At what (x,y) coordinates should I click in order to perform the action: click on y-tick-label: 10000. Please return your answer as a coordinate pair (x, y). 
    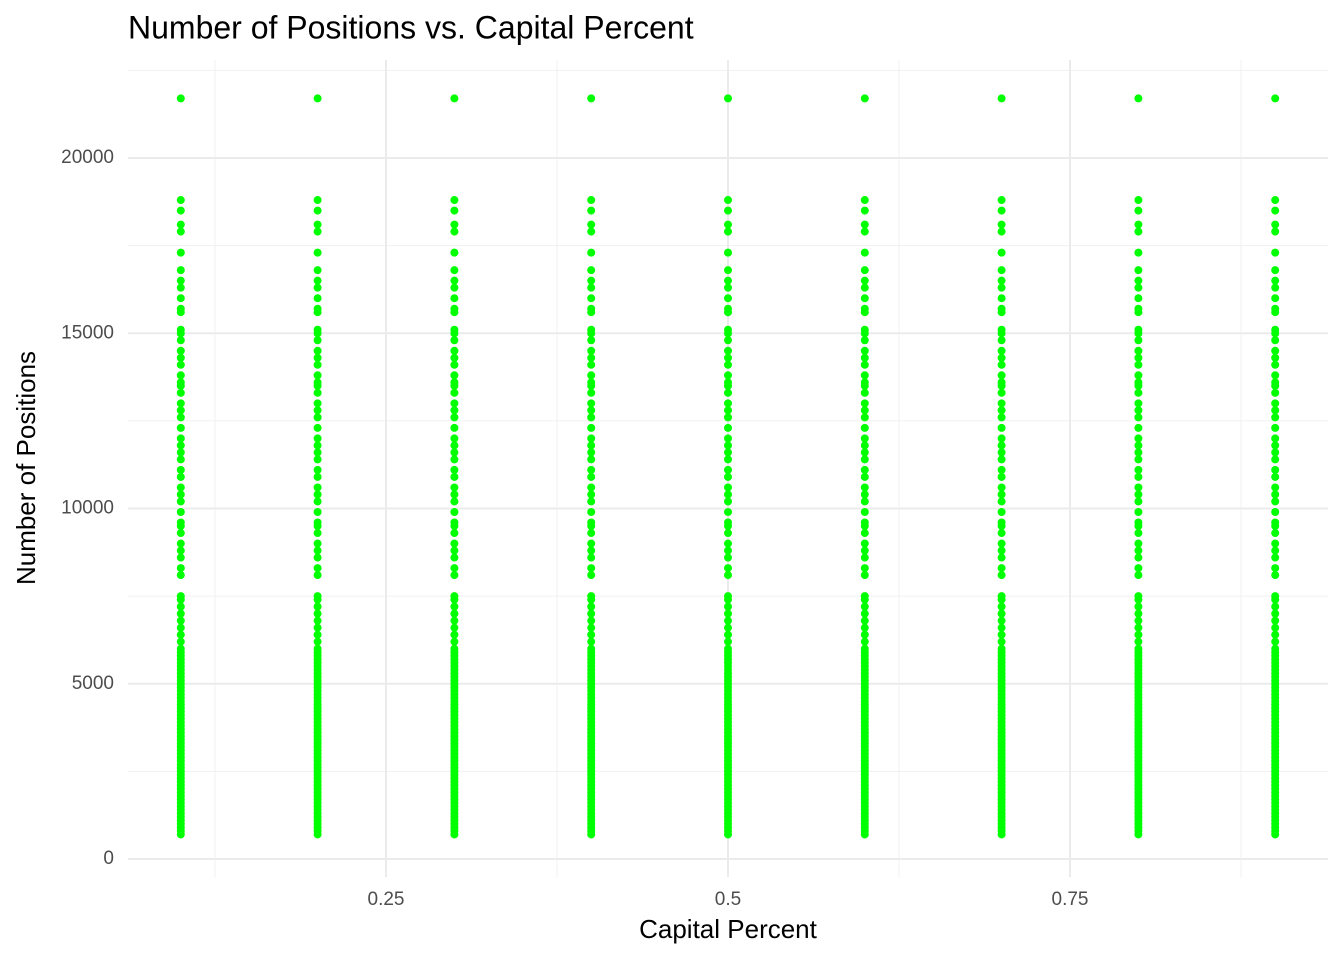
    Looking at the image, I should click on (87, 508).